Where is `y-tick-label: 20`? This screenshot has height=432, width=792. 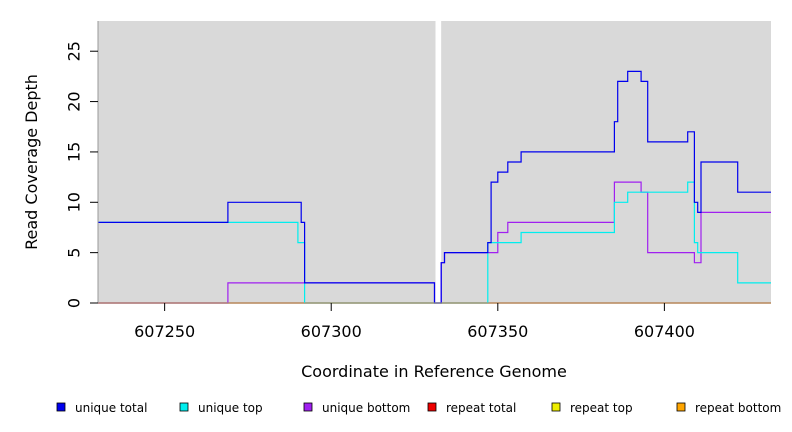 y-tick-label: 20 is located at coordinates (74, 101).